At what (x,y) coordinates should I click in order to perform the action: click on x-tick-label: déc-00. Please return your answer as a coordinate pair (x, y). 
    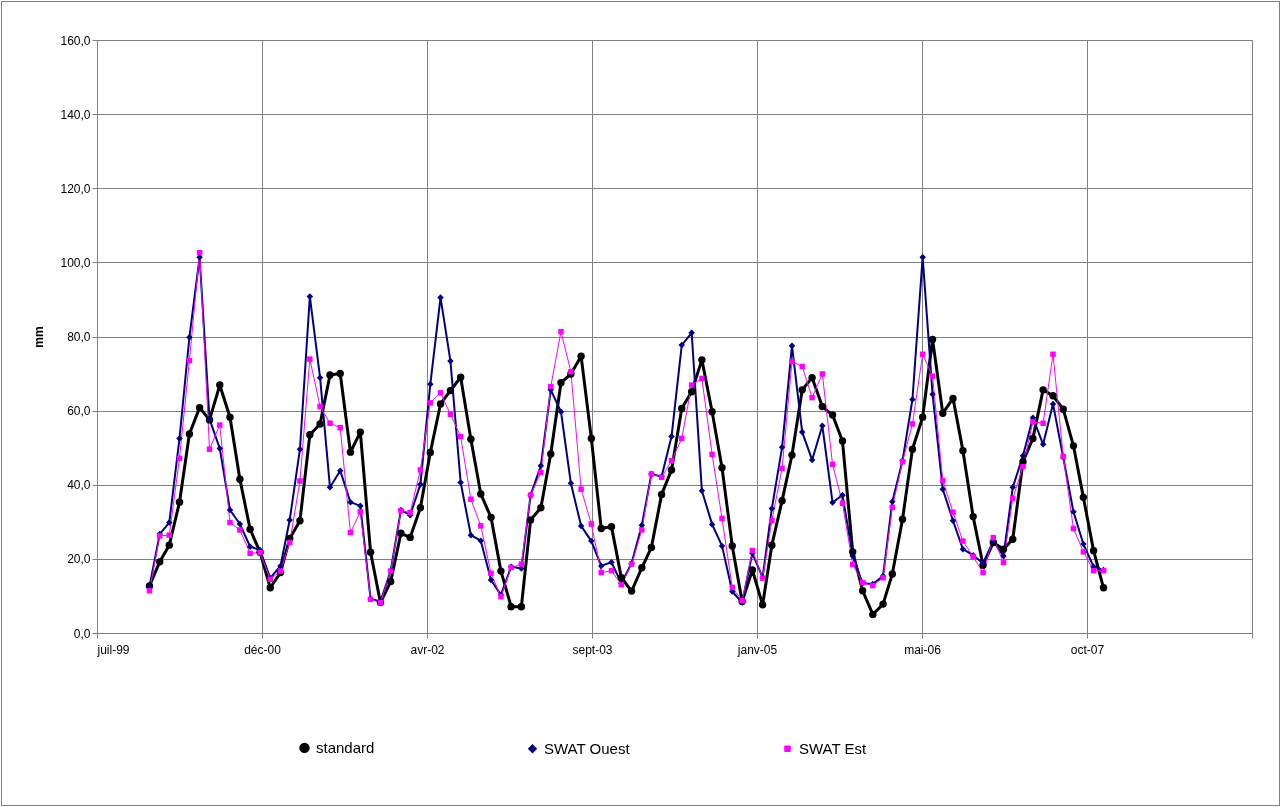
    Looking at the image, I should click on (263, 649).